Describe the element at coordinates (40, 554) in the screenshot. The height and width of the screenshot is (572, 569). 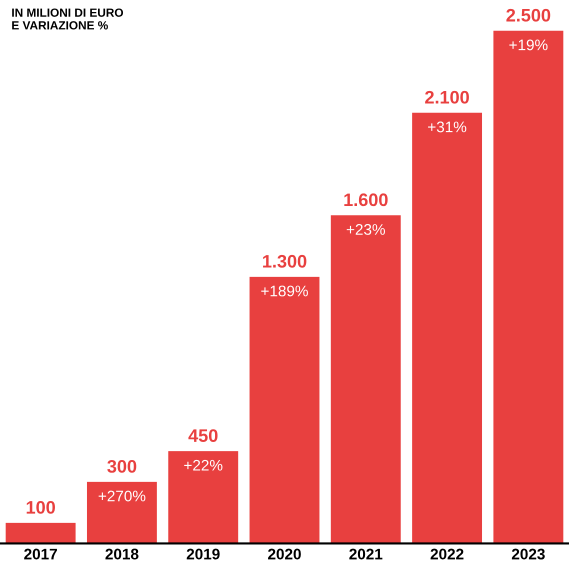
I see `x-tick-label: 2017` at that location.